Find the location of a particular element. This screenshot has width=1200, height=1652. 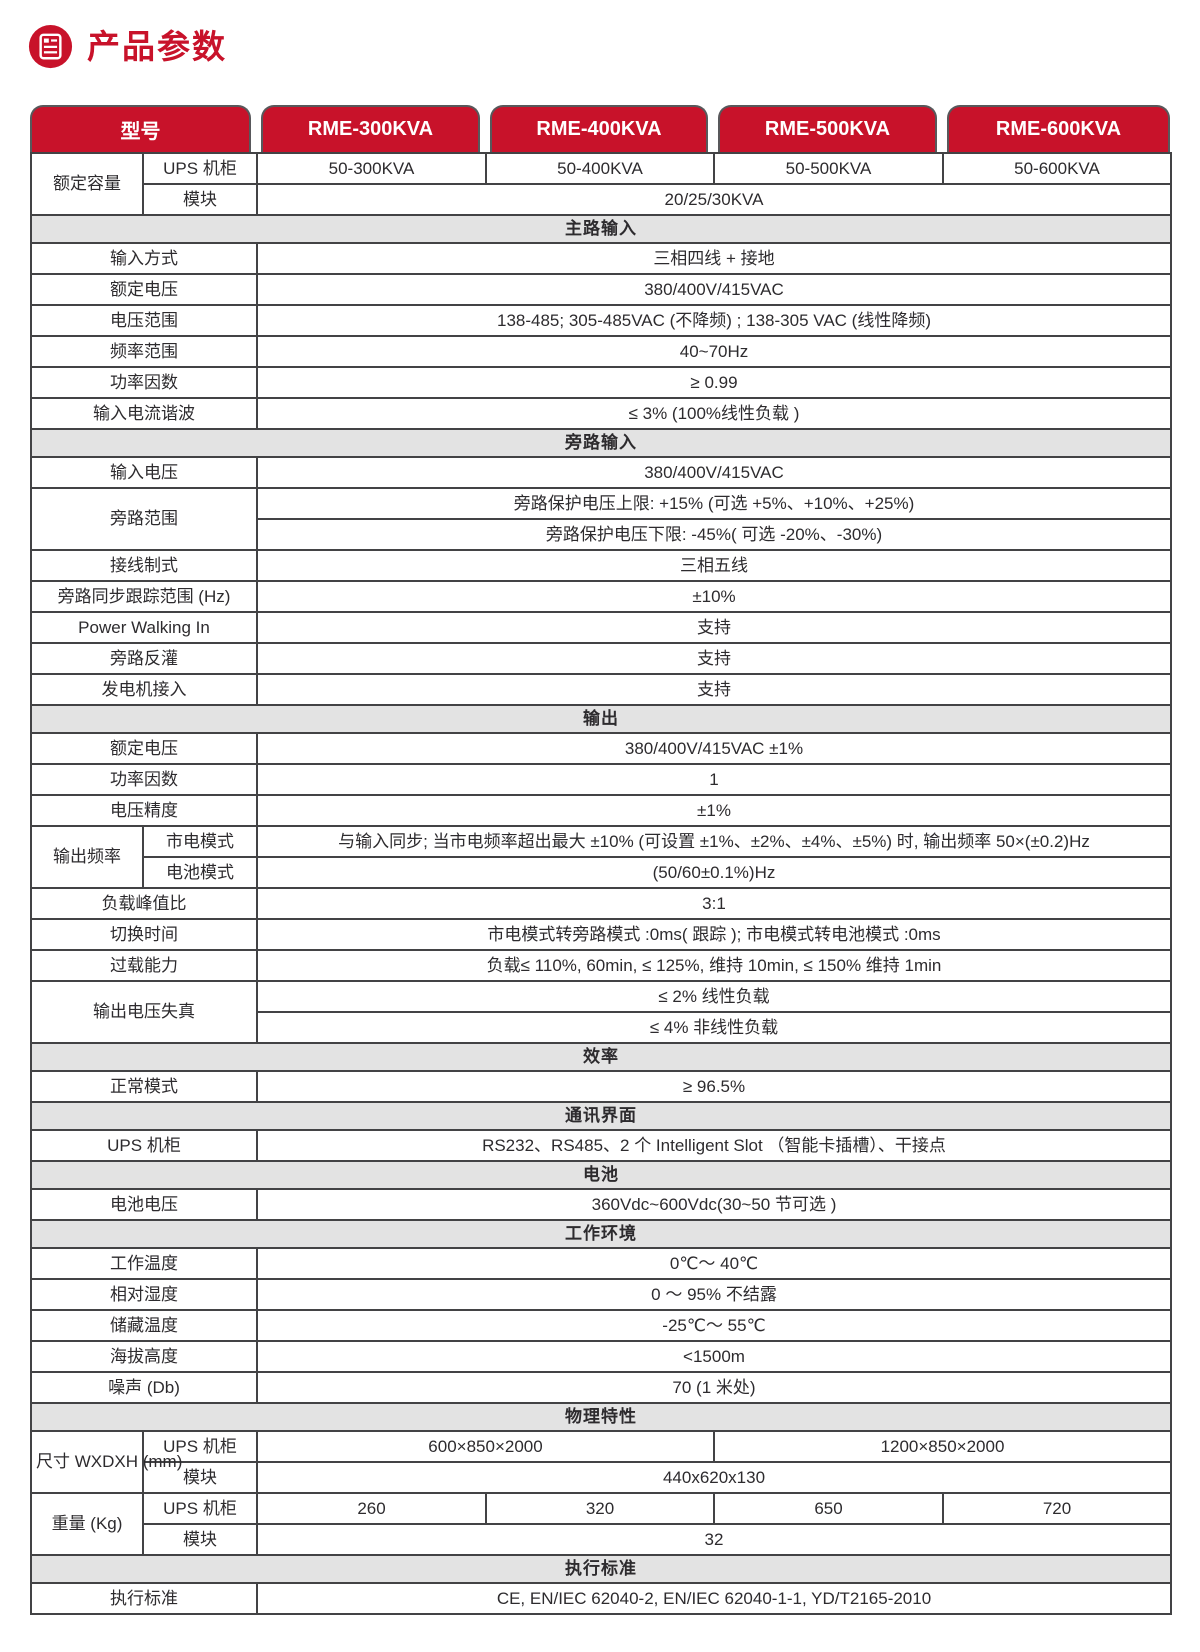

spec-row: 储藏温度 -25℃～ 55℃ is located at coordinates (601, 1325).